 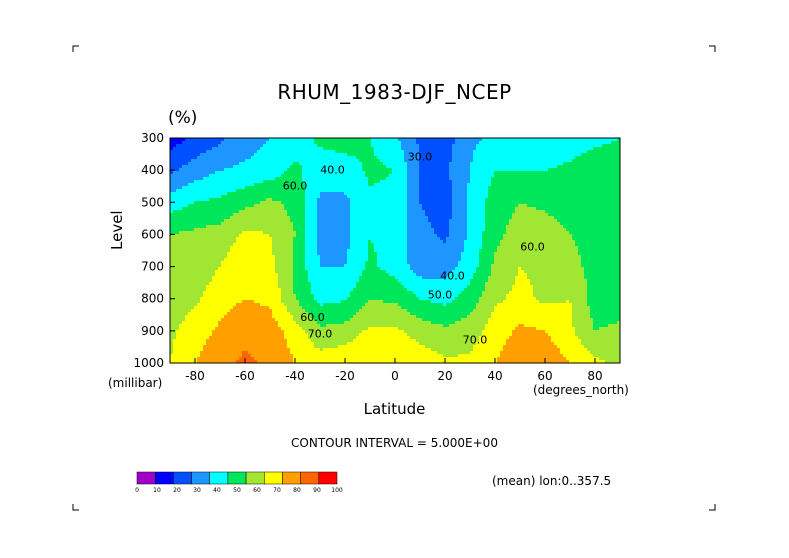 I want to click on contour-interval-text: CONTOUR INTERVAL = 5.000E+00, so click(x=394, y=443).